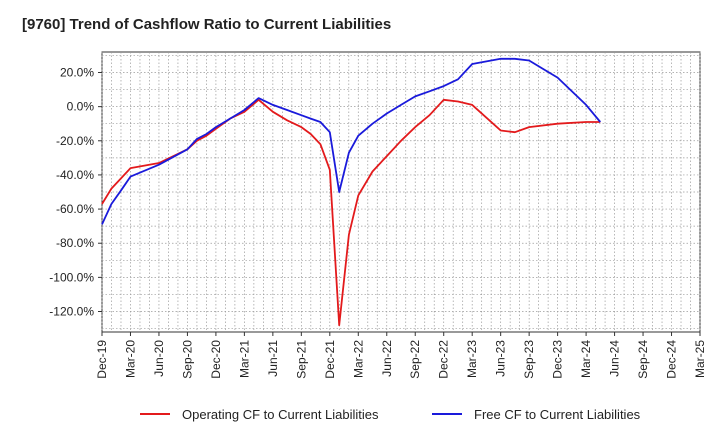  Describe the element at coordinates (71, 277) in the screenshot. I see `y-tick-label: -100.0%` at that location.